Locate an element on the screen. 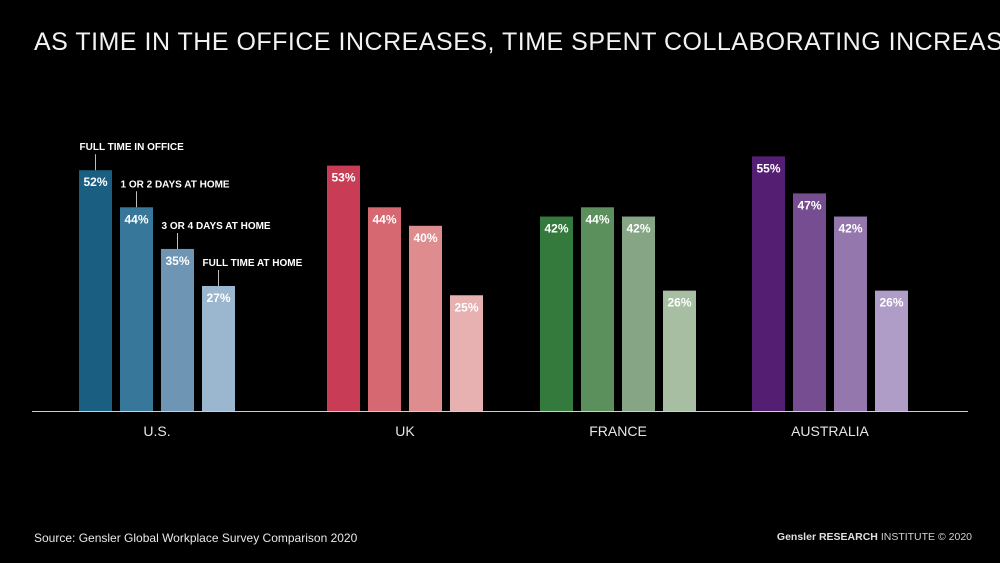 The height and width of the screenshot is (563, 1000). category-label-france: FRANCE is located at coordinates (618, 431).